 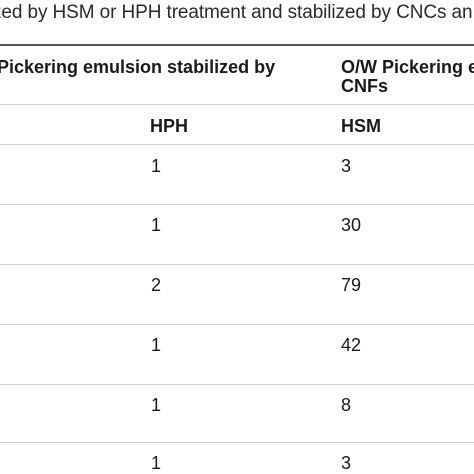 What do you see at coordinates (346, 405) in the screenshot?
I see `cell-hsm: 8` at bounding box center [346, 405].